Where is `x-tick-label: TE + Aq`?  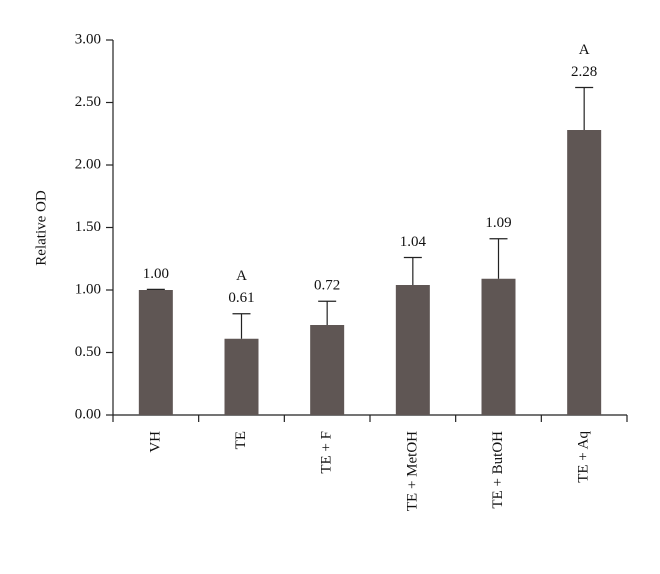 x-tick-label: TE + Aq is located at coordinates (584, 457).